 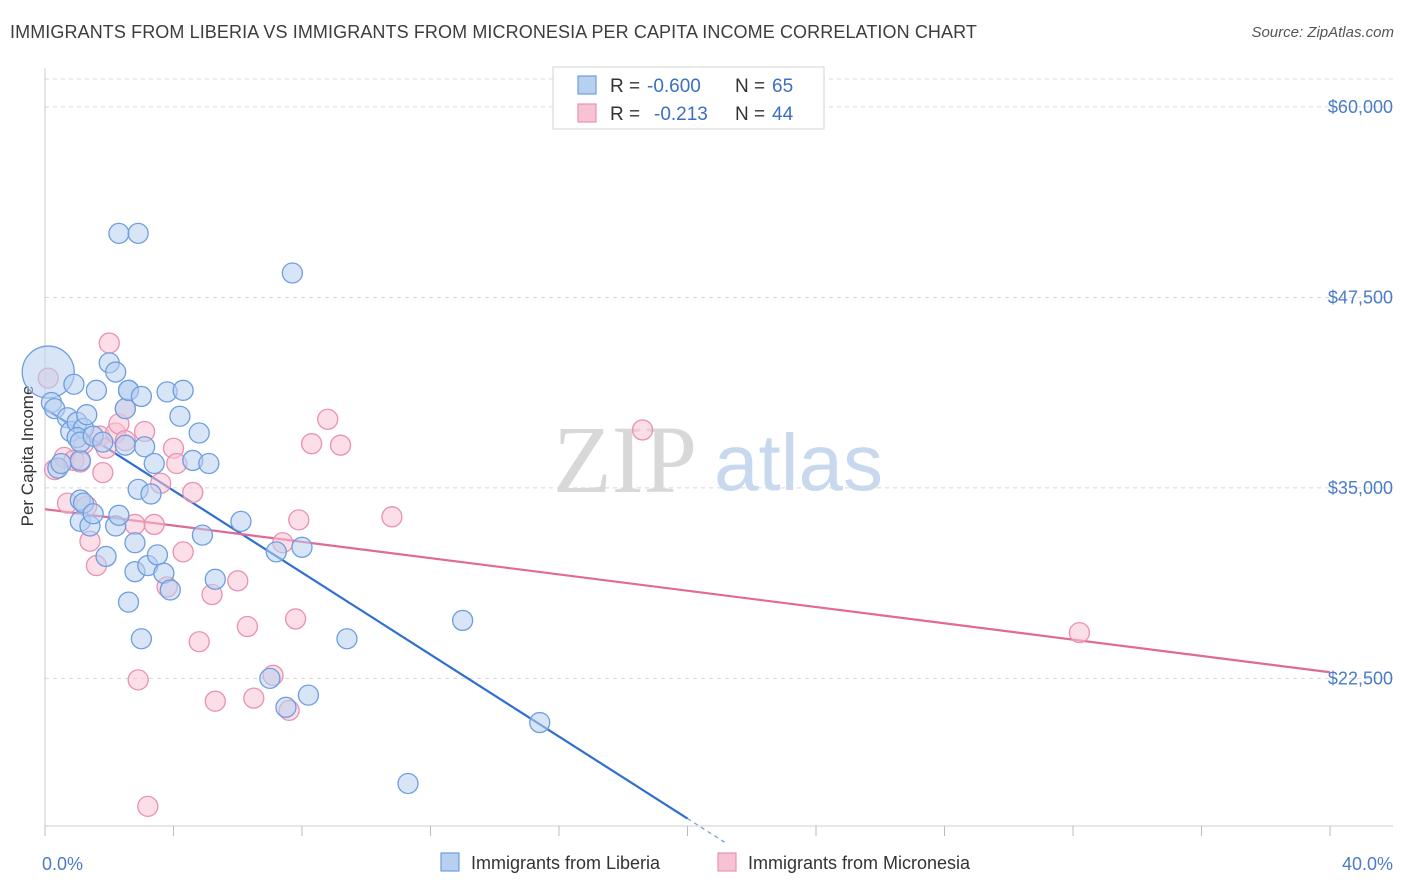 What do you see at coordinates (62, 864) in the screenshot?
I see `x-tick-label-min: 0.0%` at bounding box center [62, 864].